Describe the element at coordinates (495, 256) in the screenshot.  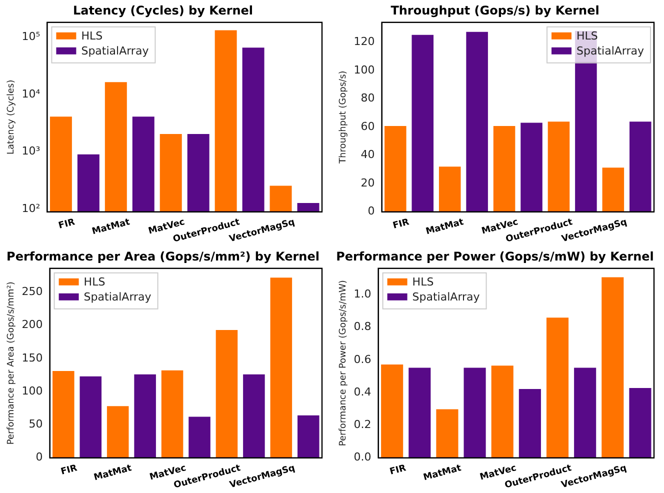
I see `chart-title: Performance per Power (Gops/s/mW) by Kernel` at that location.